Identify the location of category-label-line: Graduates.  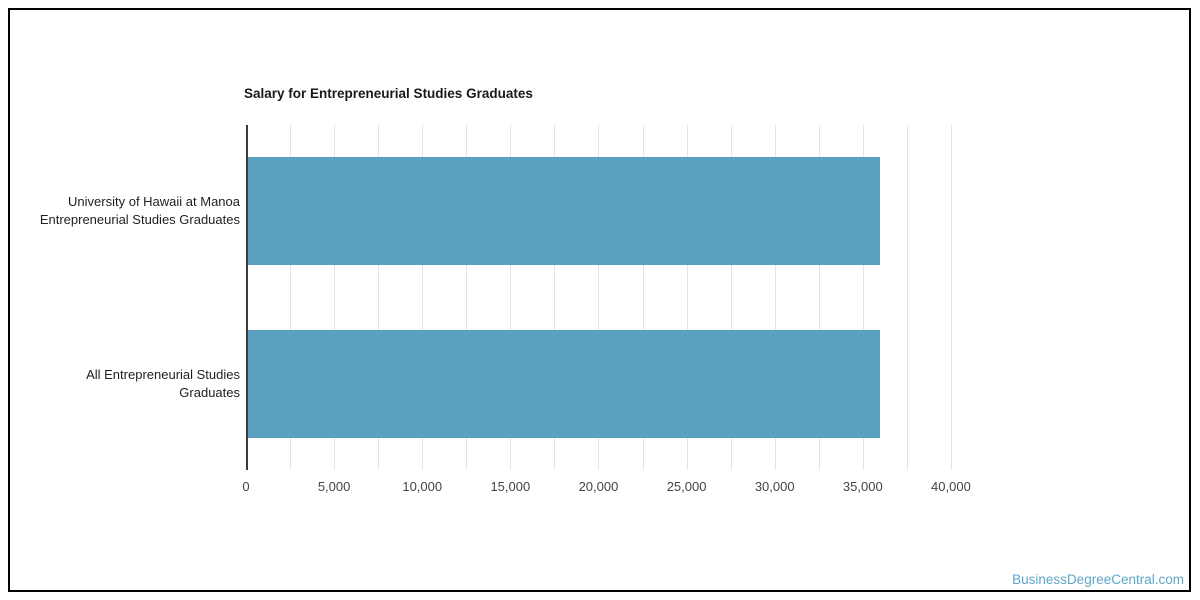
(209, 392).